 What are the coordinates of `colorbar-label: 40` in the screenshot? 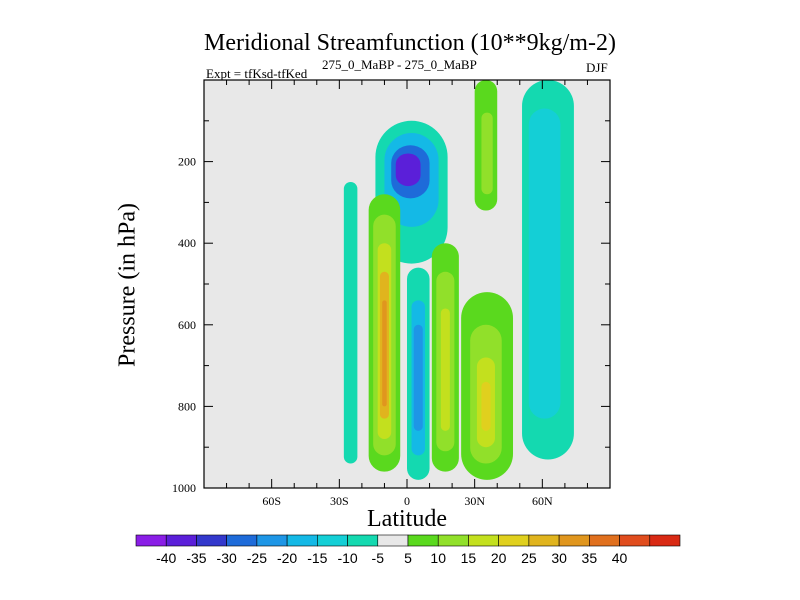 It's located at (620, 558).